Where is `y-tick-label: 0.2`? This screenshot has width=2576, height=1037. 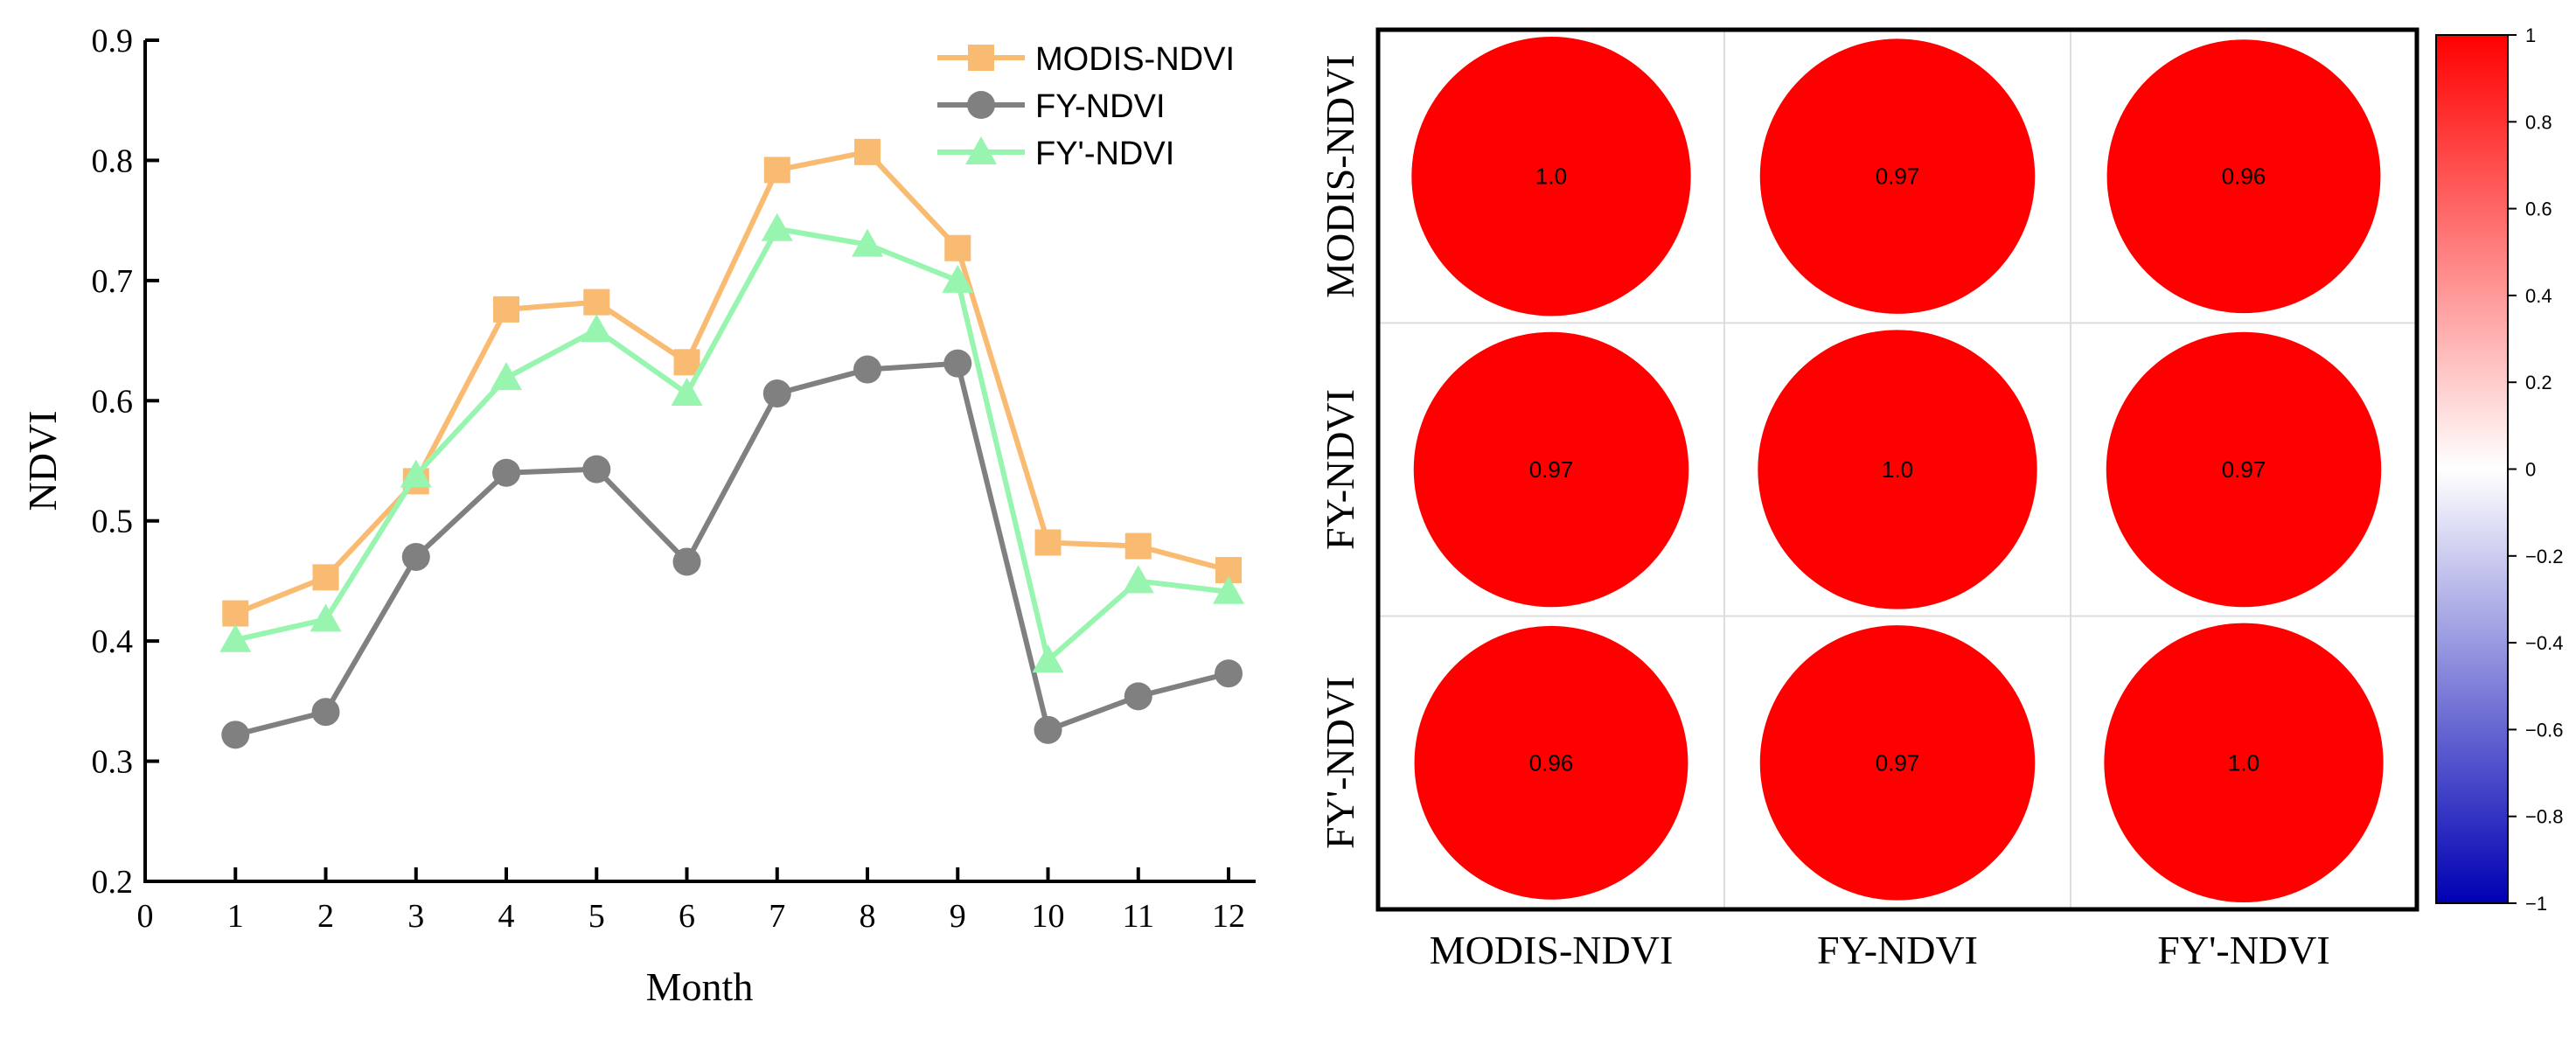 y-tick-label: 0.2 is located at coordinates (113, 882).